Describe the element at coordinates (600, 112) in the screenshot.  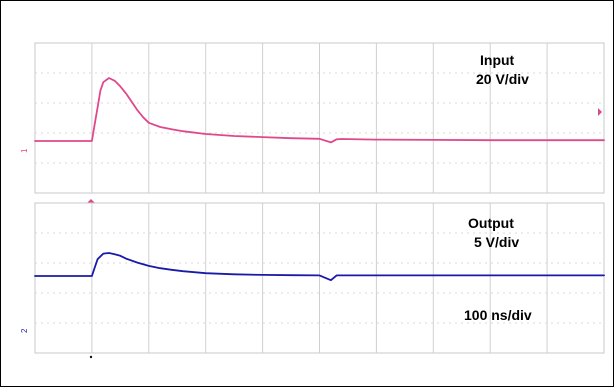
I see `input-level-marker` at that location.